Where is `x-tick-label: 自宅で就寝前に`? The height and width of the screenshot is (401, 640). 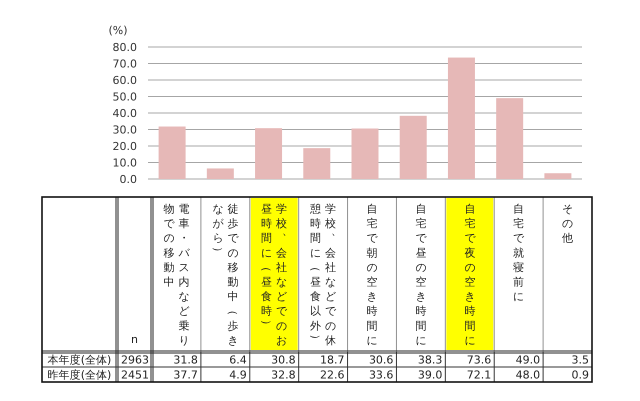 x-tick-label: 自宅で就寝前に is located at coordinates (519, 253).